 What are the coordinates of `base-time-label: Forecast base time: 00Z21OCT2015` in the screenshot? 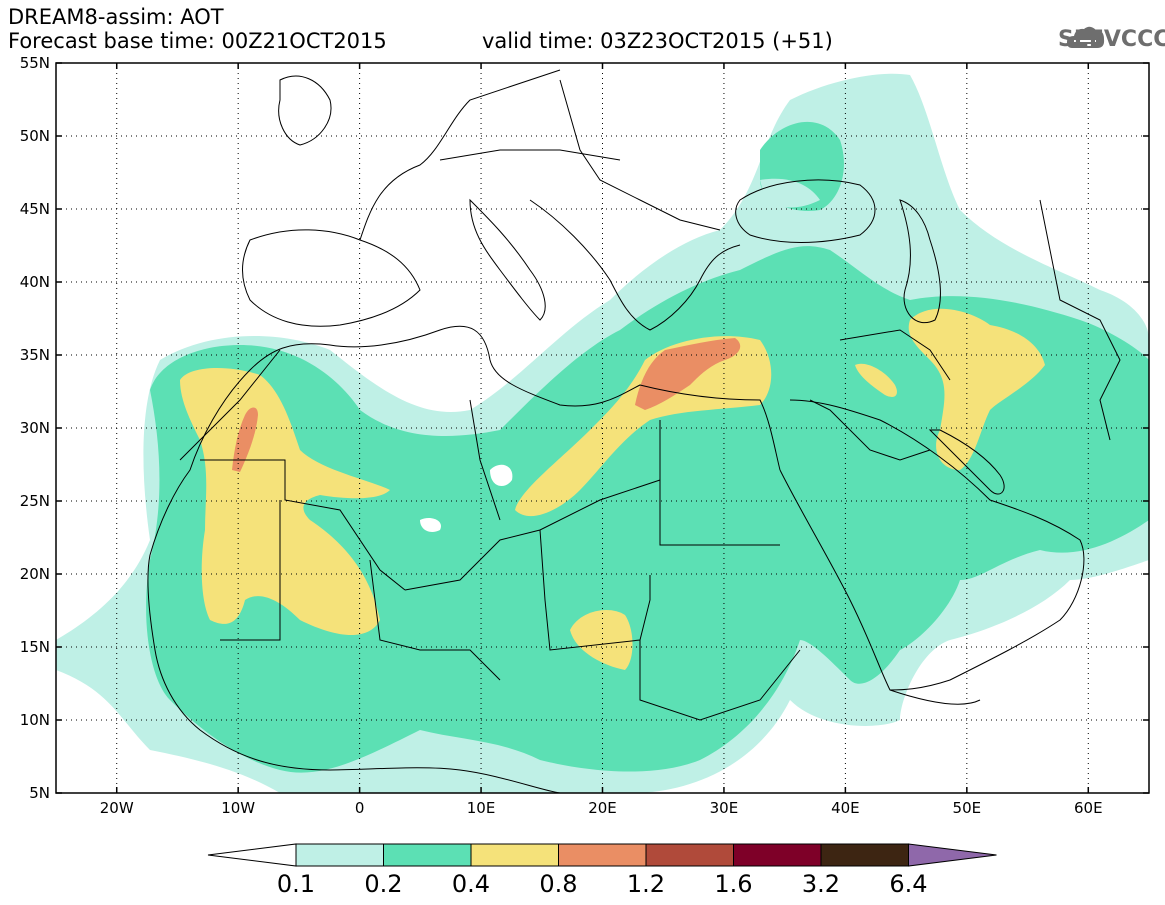 It's located at (197, 41).